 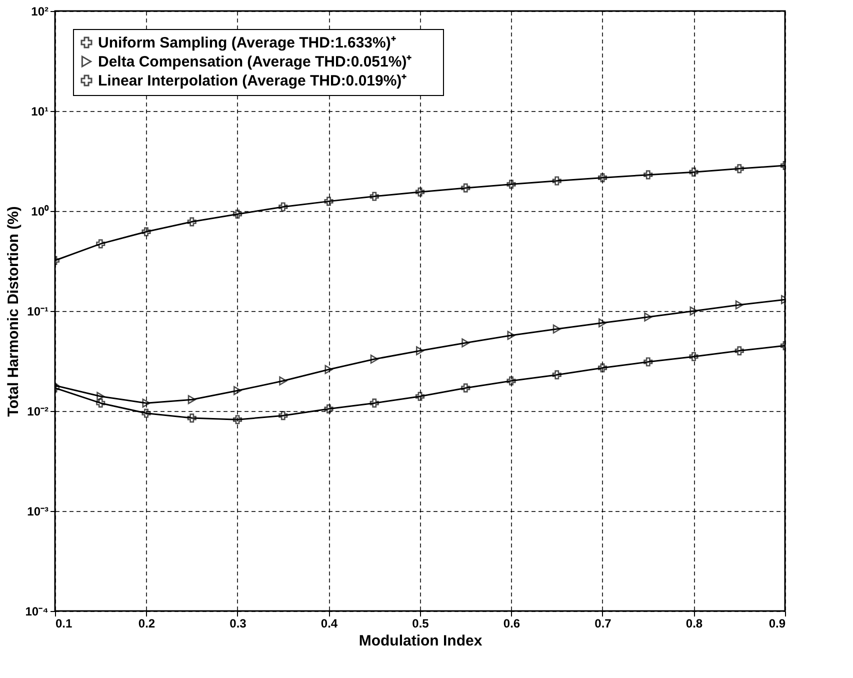 What do you see at coordinates (40, 11) in the screenshot?
I see `y-tick-label: 10²` at bounding box center [40, 11].